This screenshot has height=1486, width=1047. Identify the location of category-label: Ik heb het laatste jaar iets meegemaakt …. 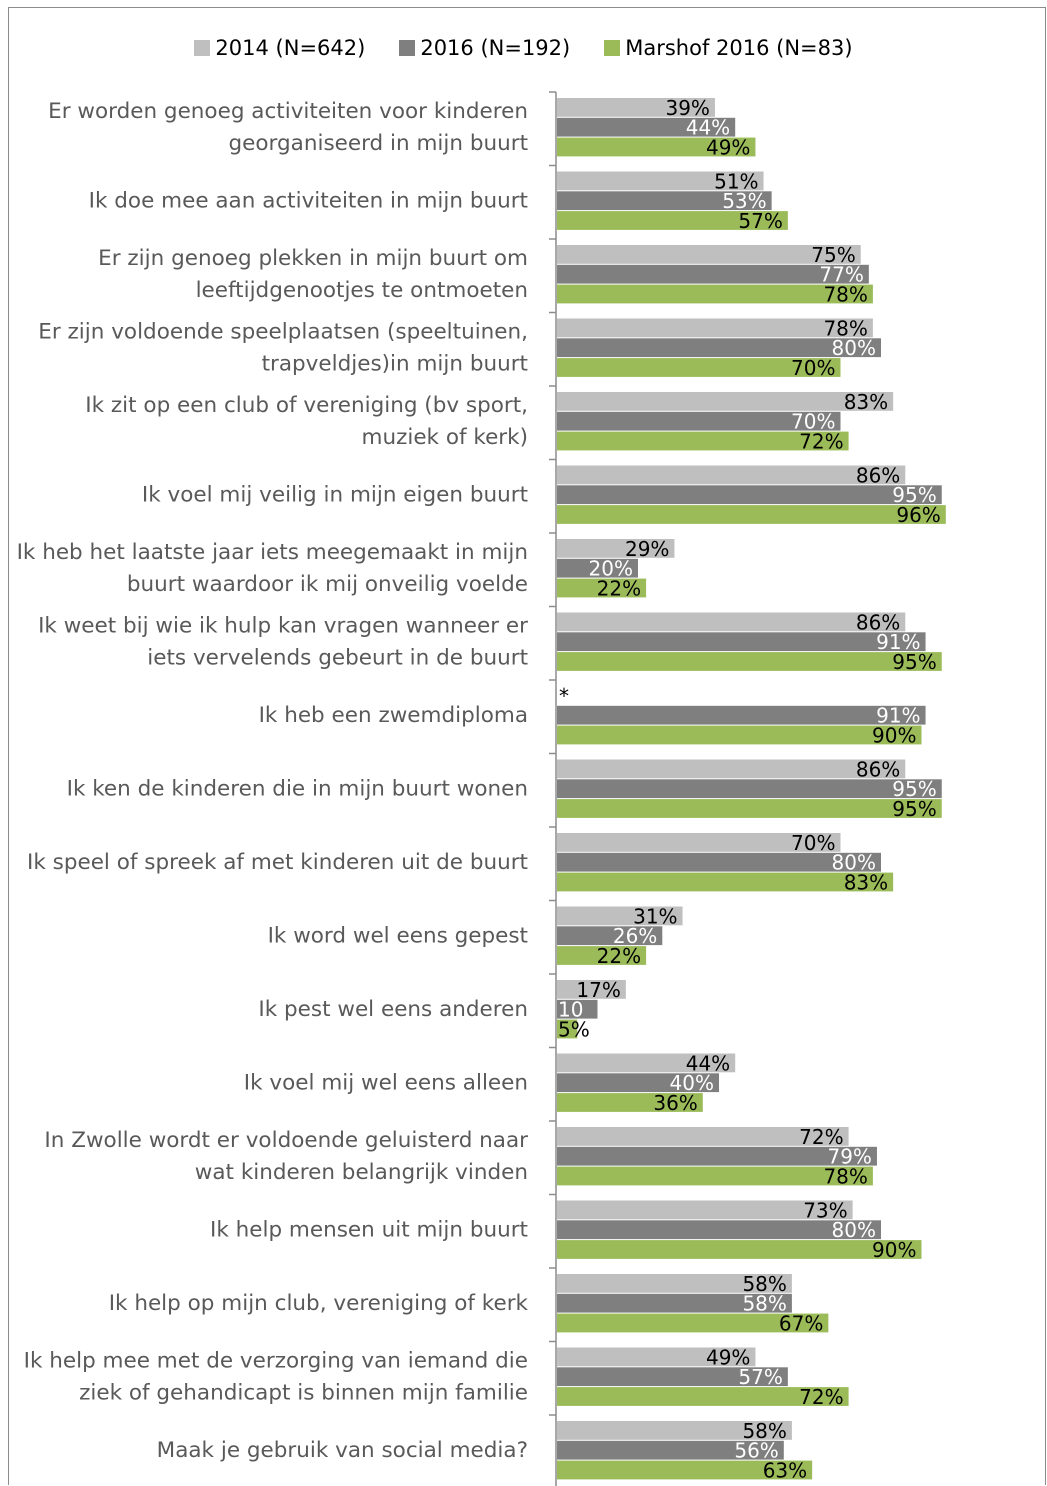
(272, 552).